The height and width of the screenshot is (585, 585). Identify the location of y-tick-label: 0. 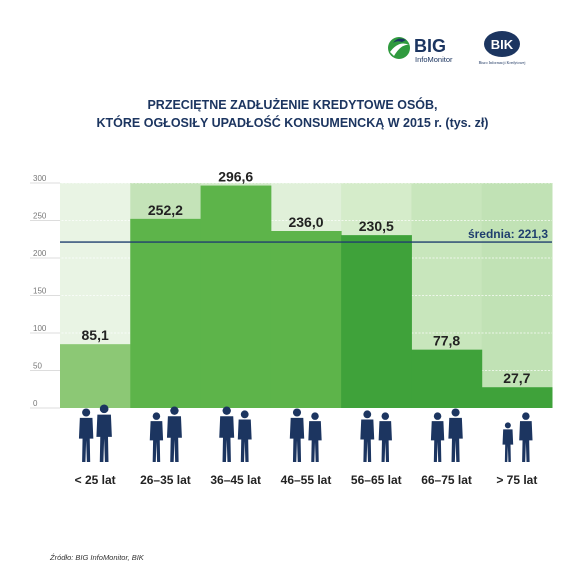
(35, 403).